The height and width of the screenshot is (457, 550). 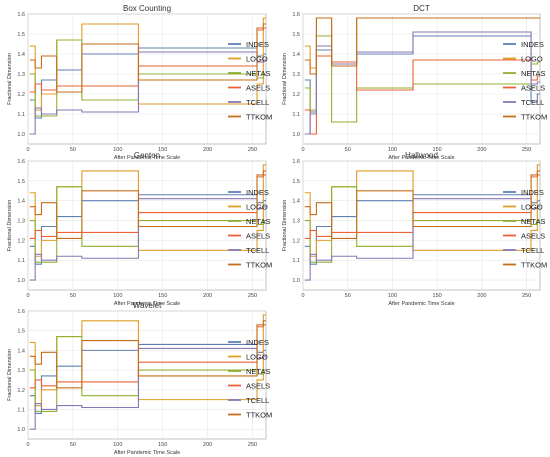 I want to click on chart-title: Box Counting, so click(x=147, y=8).